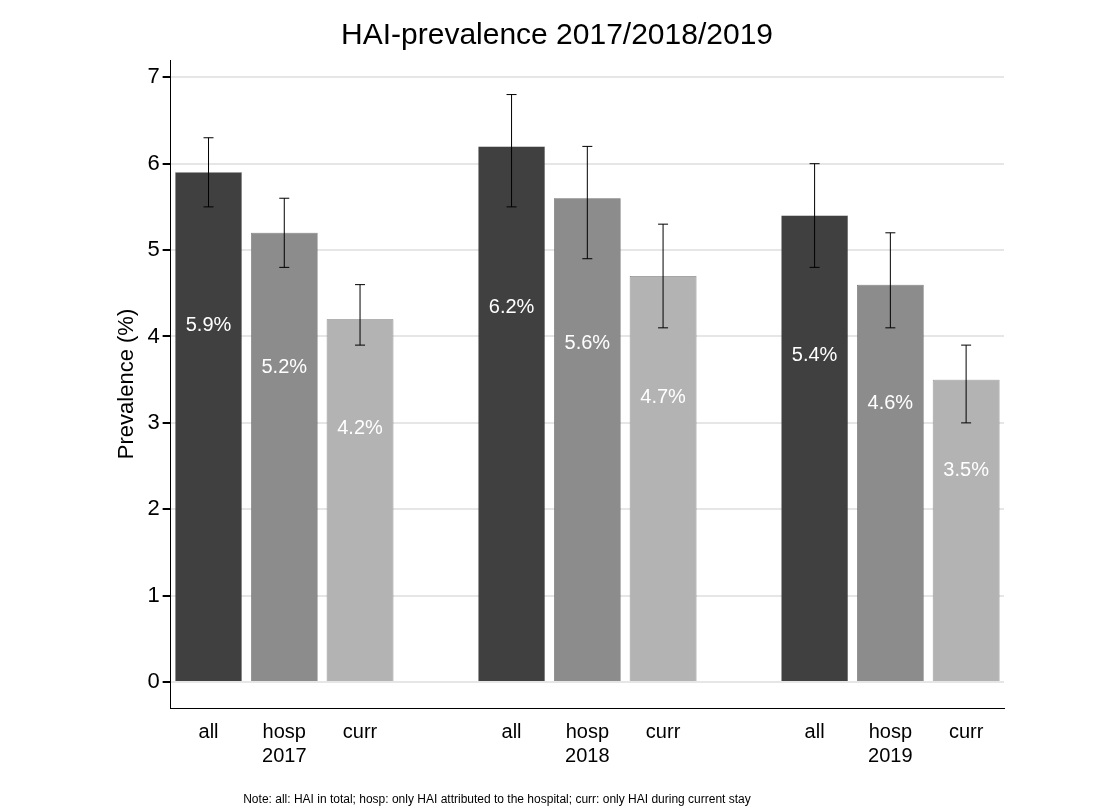  Describe the element at coordinates (814, 354) in the screenshot. I see `data-label: 5.4%` at that location.